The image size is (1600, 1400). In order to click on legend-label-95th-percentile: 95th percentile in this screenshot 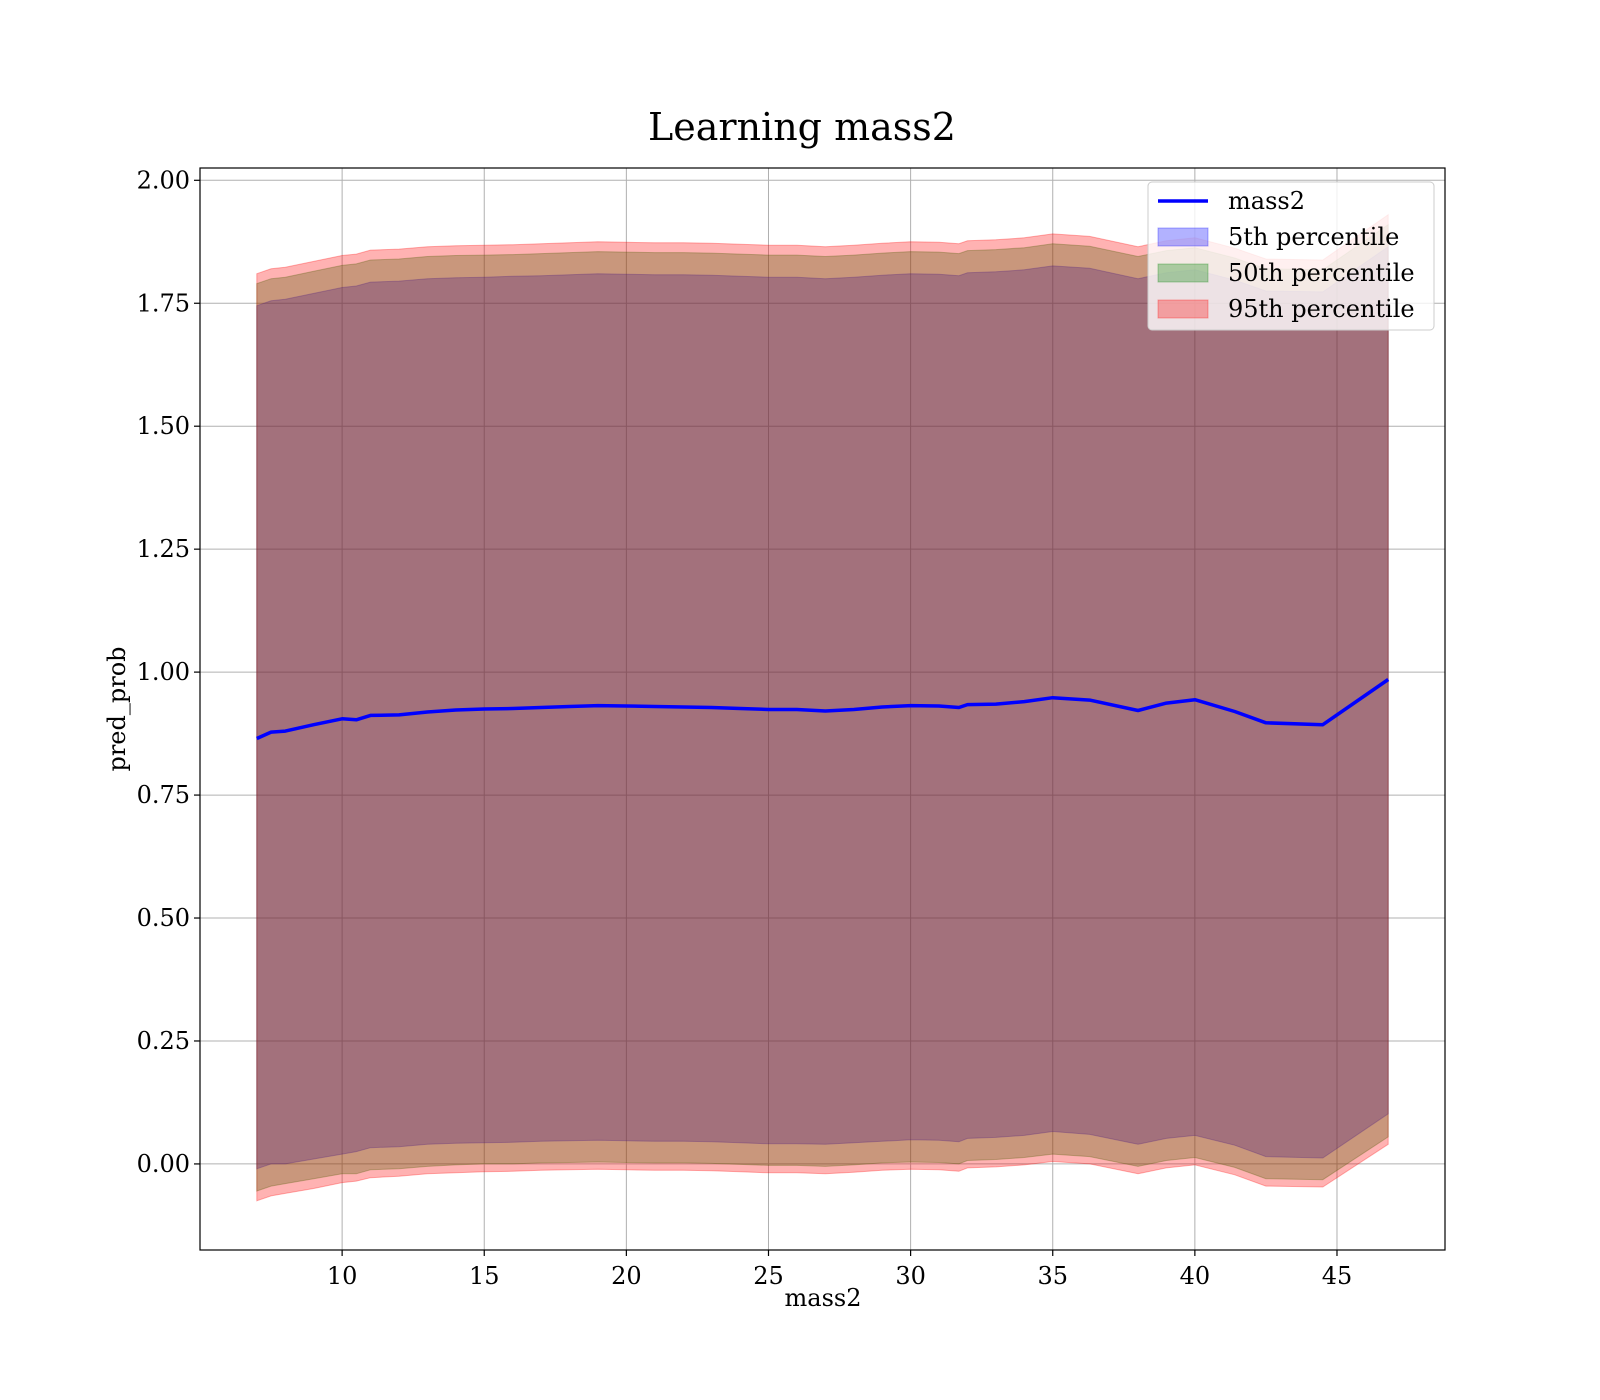, I will do `click(1321, 309)`.